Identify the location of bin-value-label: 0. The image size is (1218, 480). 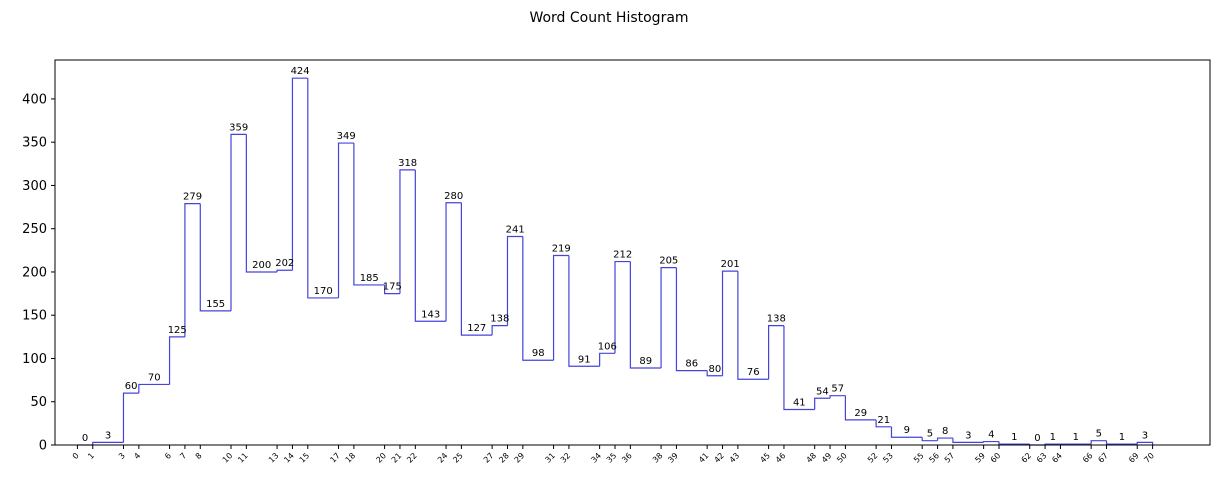
(85, 438).